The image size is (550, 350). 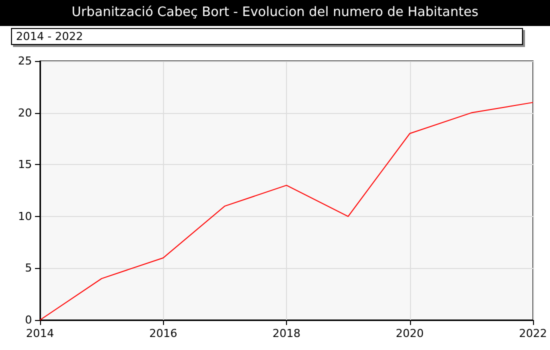 What do you see at coordinates (410, 333) in the screenshot?
I see `x-tick-label: 2020` at bounding box center [410, 333].